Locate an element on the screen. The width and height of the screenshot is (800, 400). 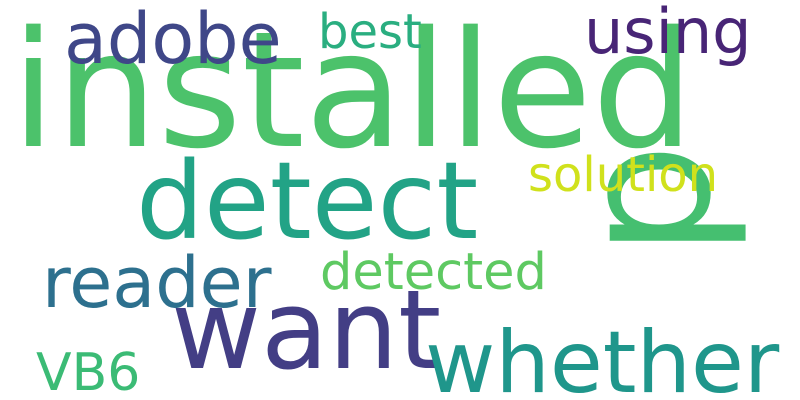
word-using: using is located at coordinates (668, 34).